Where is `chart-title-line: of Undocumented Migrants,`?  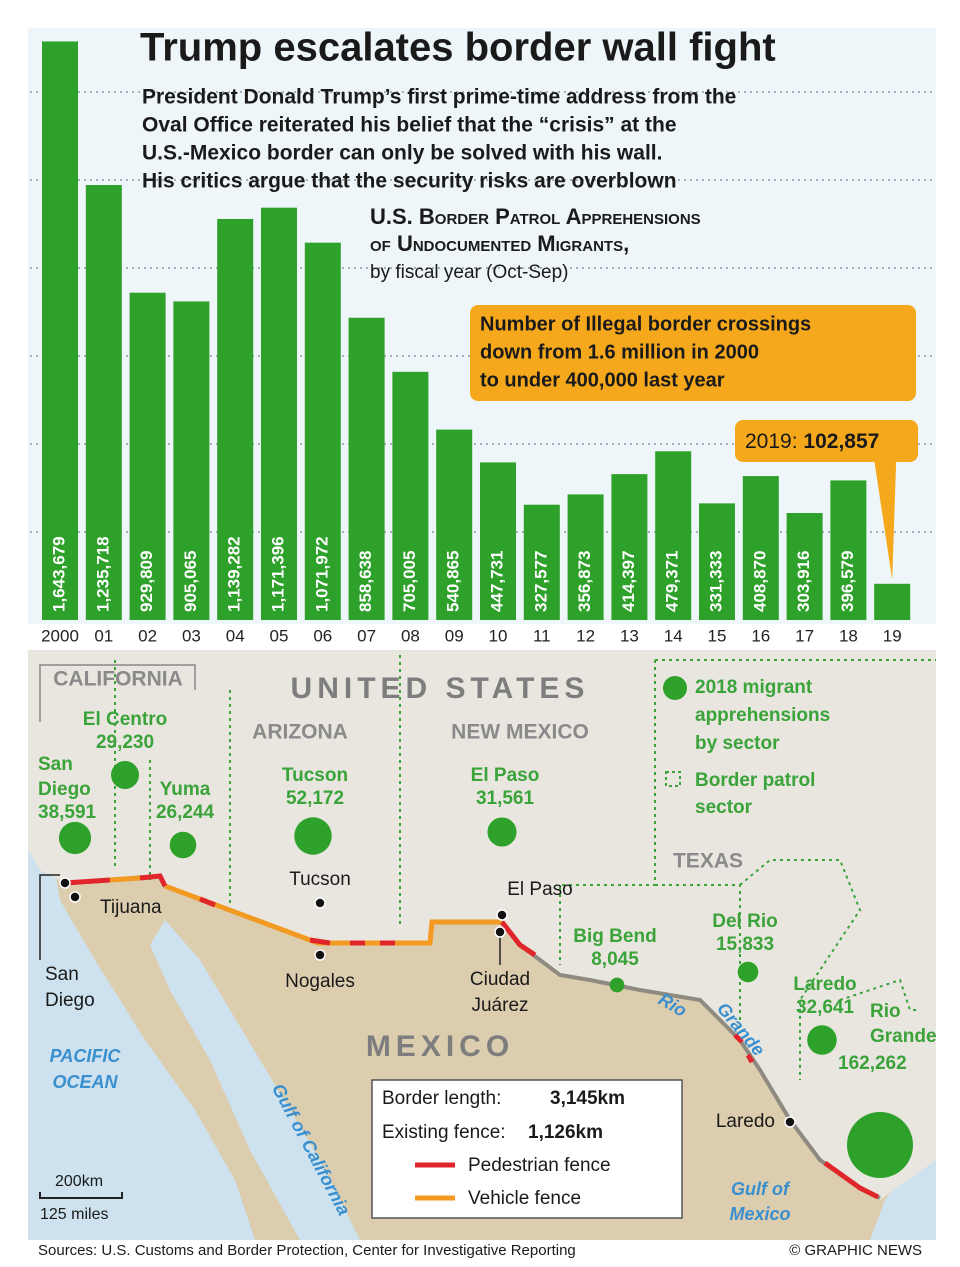
chart-title-line: of Undocumented Migrants, is located at coordinates (499, 243).